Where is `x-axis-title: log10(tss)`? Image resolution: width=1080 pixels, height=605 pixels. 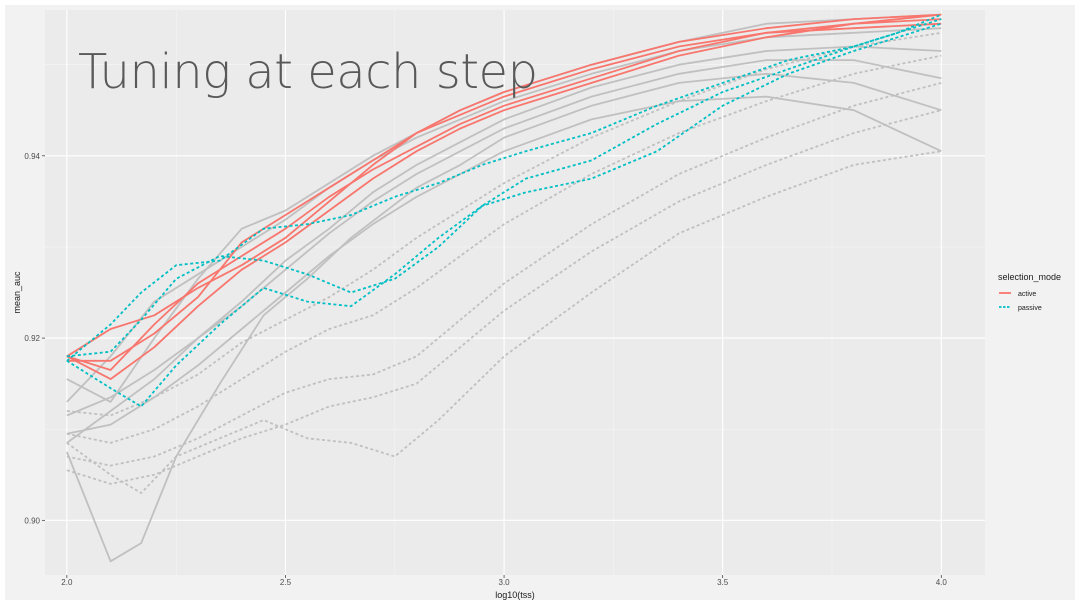 x-axis-title: log10(tss) is located at coordinates (515, 595).